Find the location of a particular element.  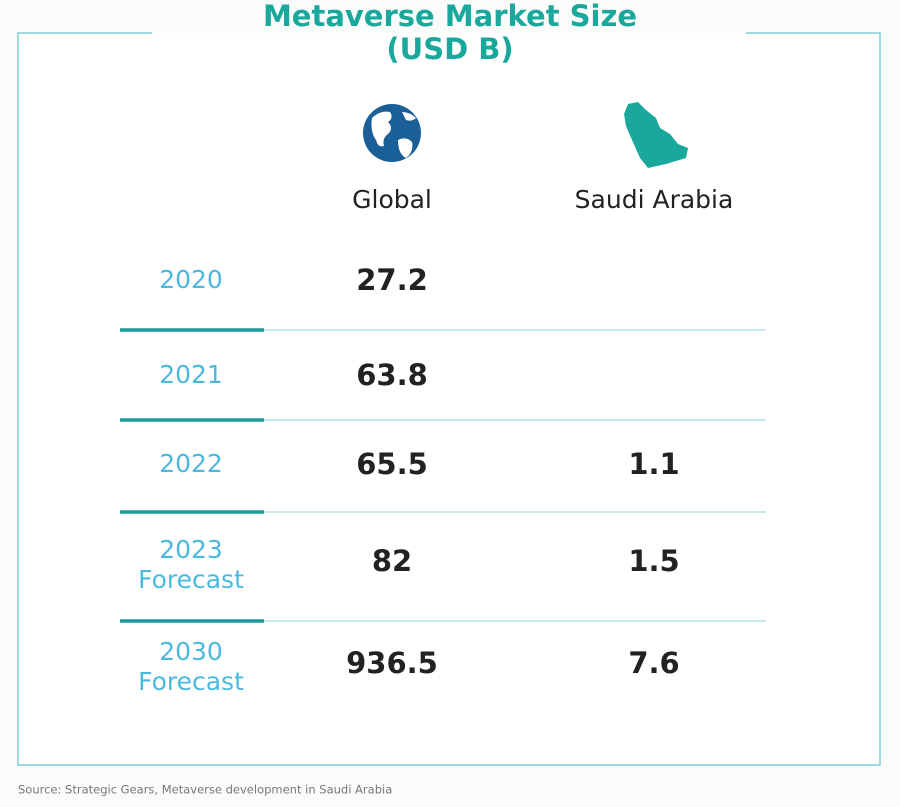

saudi-value: 1.5 is located at coordinates (653, 561).